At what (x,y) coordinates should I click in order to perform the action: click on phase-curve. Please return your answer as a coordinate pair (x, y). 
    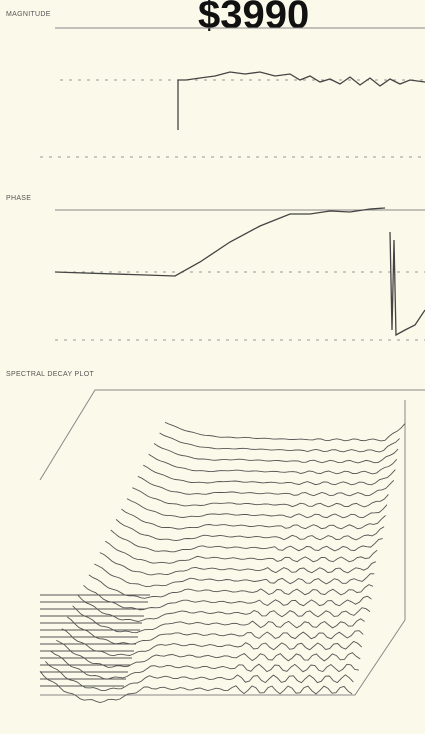
    Looking at the image, I should click on (220, 242).